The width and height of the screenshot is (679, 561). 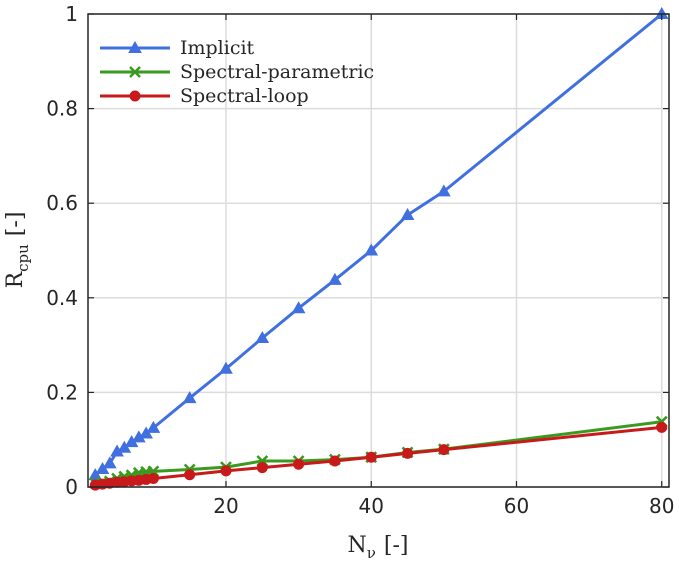 What do you see at coordinates (225, 506) in the screenshot?
I see `x-tick-label: 20` at bounding box center [225, 506].